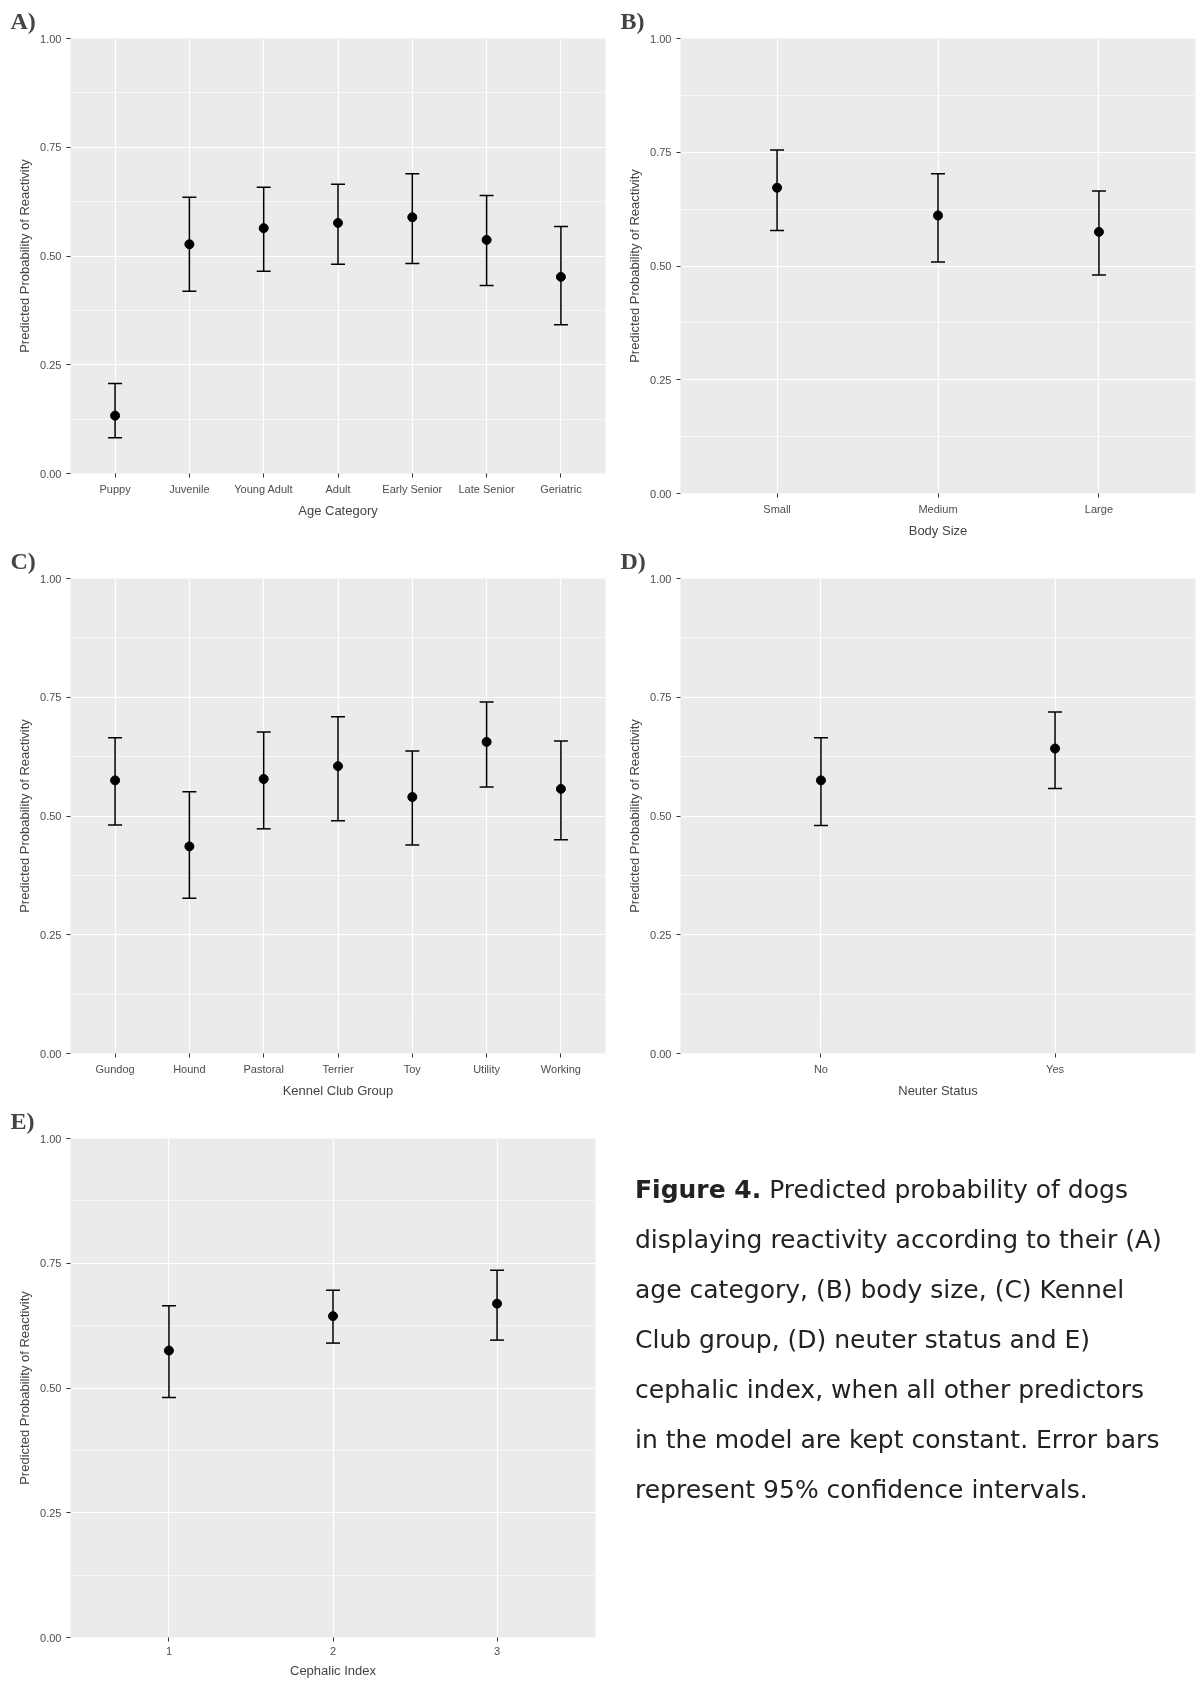 This screenshot has width=1203, height=1686. What do you see at coordinates (777, 508) in the screenshot?
I see `x-tick-label: Small` at bounding box center [777, 508].